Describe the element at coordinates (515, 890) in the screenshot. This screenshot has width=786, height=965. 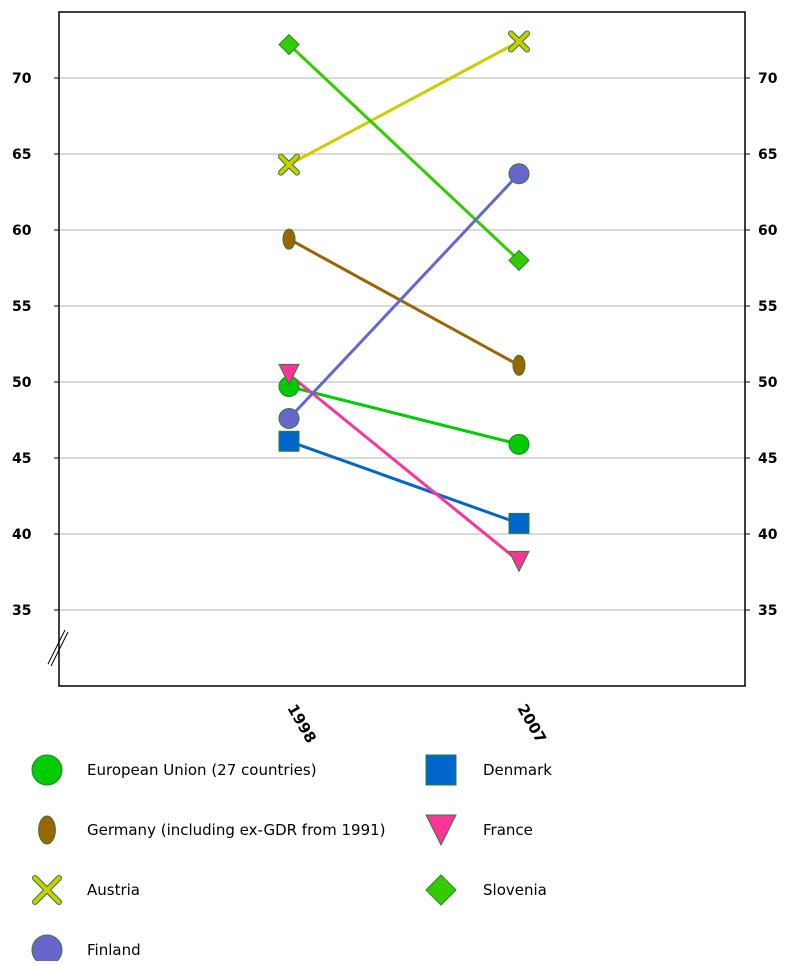
I see `legend-label: Slovenia` at that location.